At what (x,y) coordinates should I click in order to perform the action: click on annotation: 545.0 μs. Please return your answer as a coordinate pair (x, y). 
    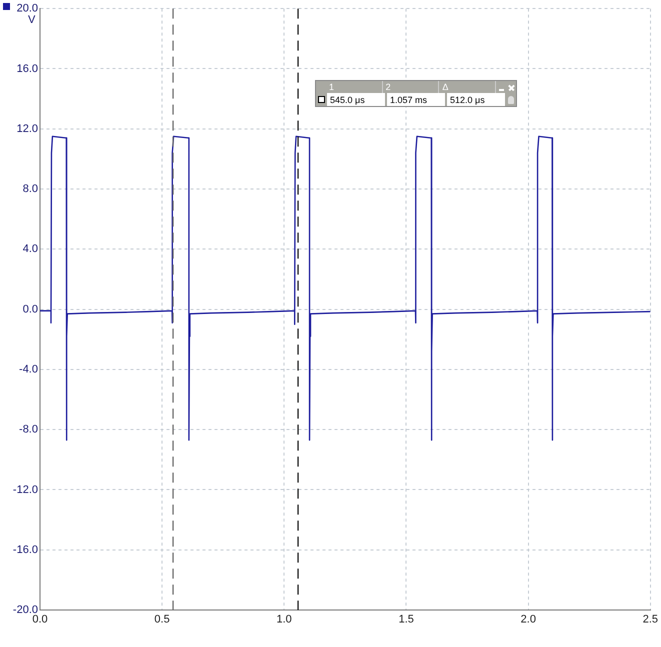
    Looking at the image, I should click on (356, 99).